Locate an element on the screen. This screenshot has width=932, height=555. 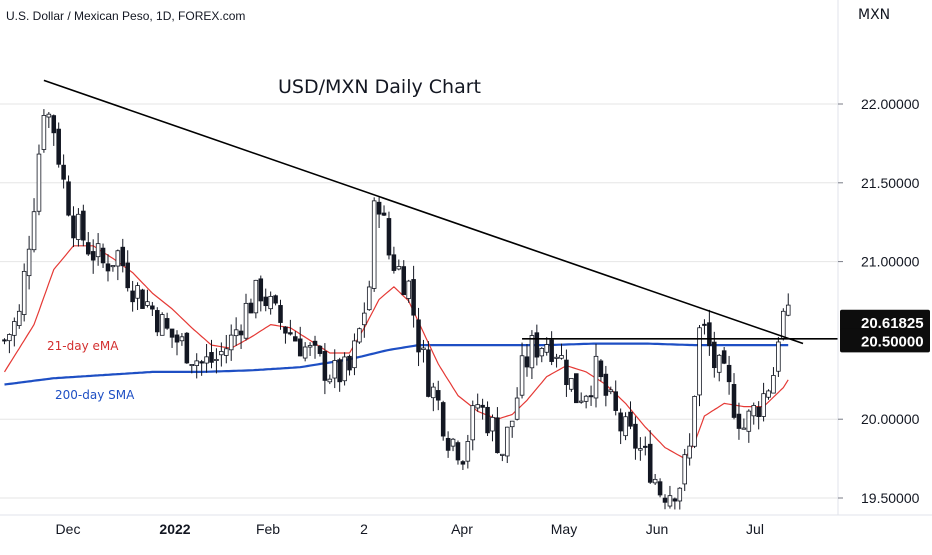
x-tick-label: Apr is located at coordinates (462, 529).